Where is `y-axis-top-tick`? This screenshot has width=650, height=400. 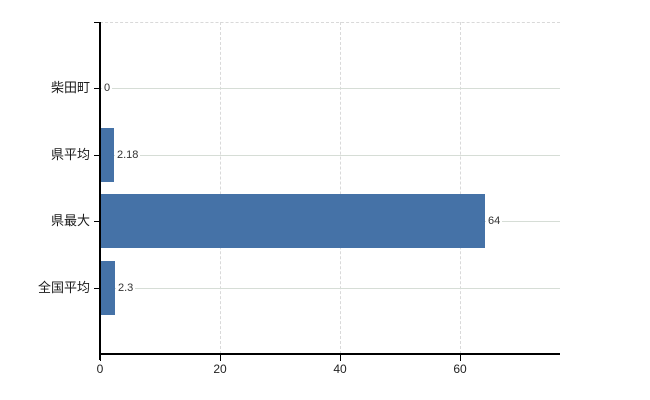
y-axis-top-tick is located at coordinates (97, 22).